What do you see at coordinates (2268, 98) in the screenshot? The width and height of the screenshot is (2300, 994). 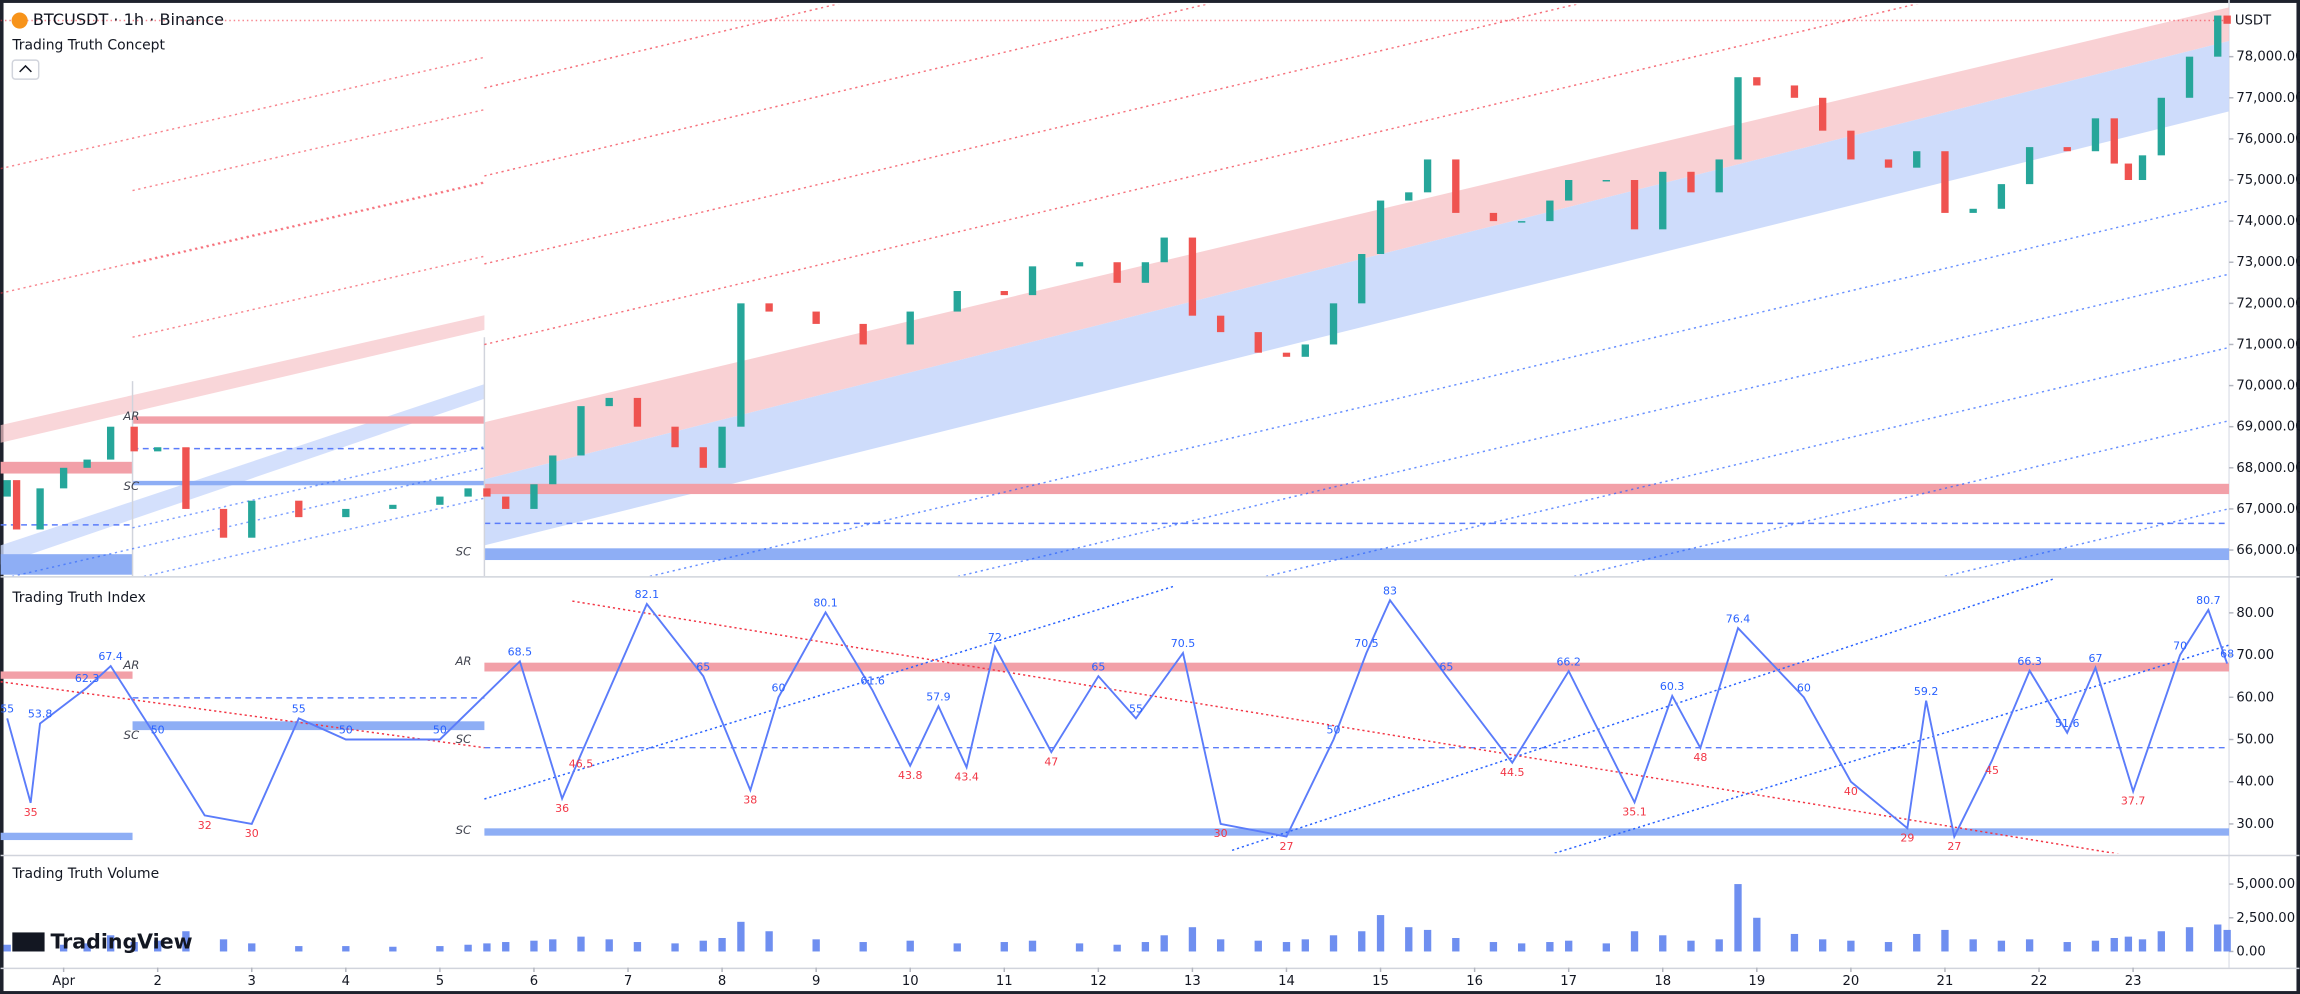 I see `y-tick-label: 77,000.00` at bounding box center [2268, 98].